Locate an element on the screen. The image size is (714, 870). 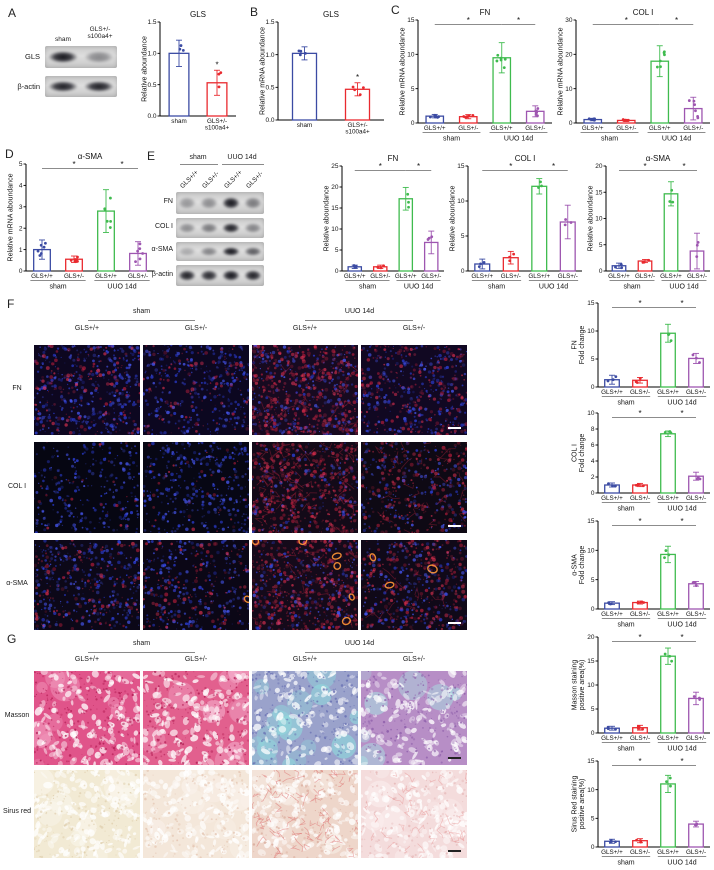
blot-row-label-fn: FN is located at coordinates (168, 201).